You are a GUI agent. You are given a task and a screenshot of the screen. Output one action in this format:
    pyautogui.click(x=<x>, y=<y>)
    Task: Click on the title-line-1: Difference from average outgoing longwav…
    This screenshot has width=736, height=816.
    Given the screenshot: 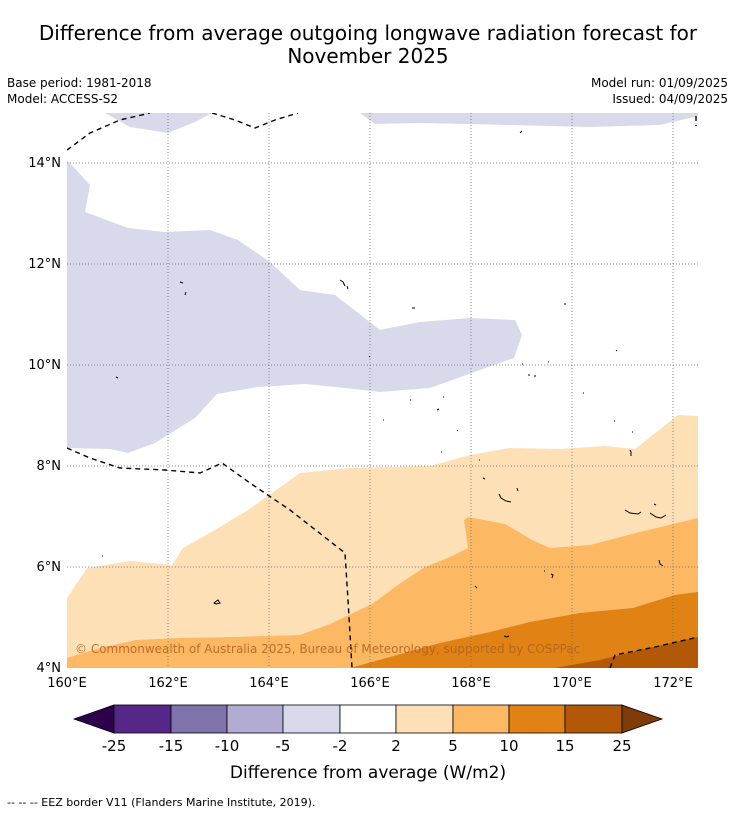 What is the action you would take?
    pyautogui.click(x=368, y=33)
    